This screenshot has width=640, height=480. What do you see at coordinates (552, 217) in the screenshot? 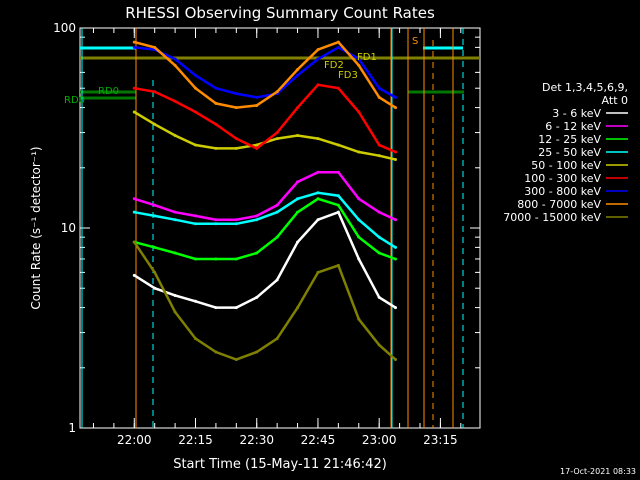
I see `legend-label-9: 7000 - 15000 keV` at bounding box center [552, 217].